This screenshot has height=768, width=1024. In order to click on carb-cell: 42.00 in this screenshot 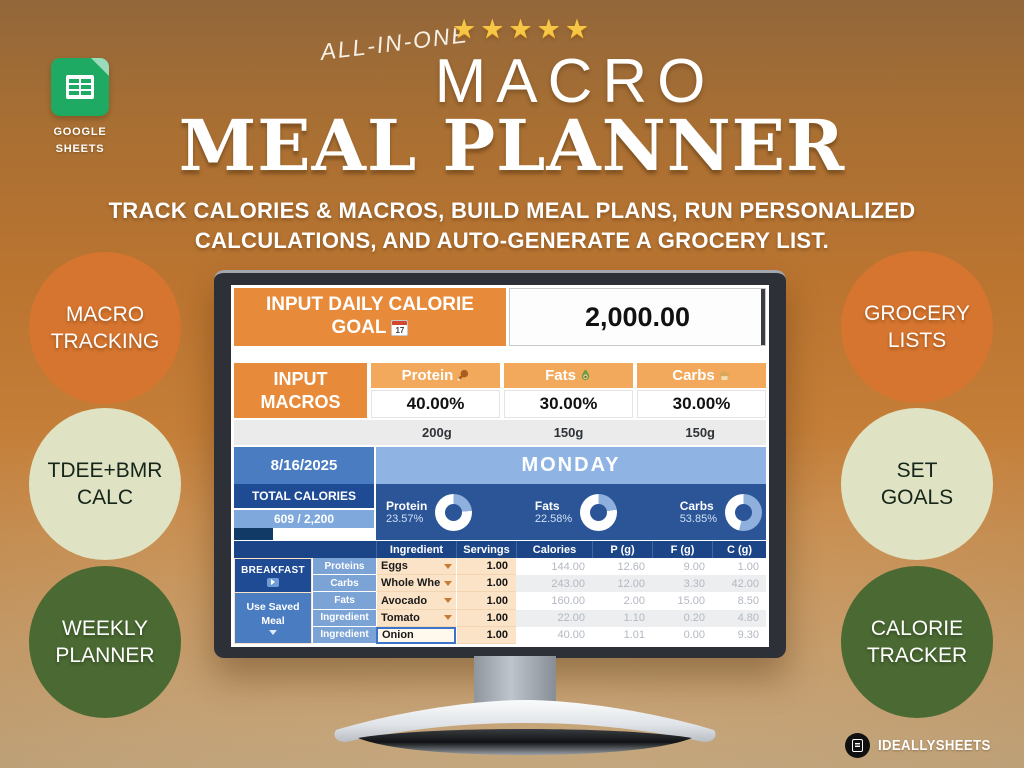, I will do `click(739, 584)`.